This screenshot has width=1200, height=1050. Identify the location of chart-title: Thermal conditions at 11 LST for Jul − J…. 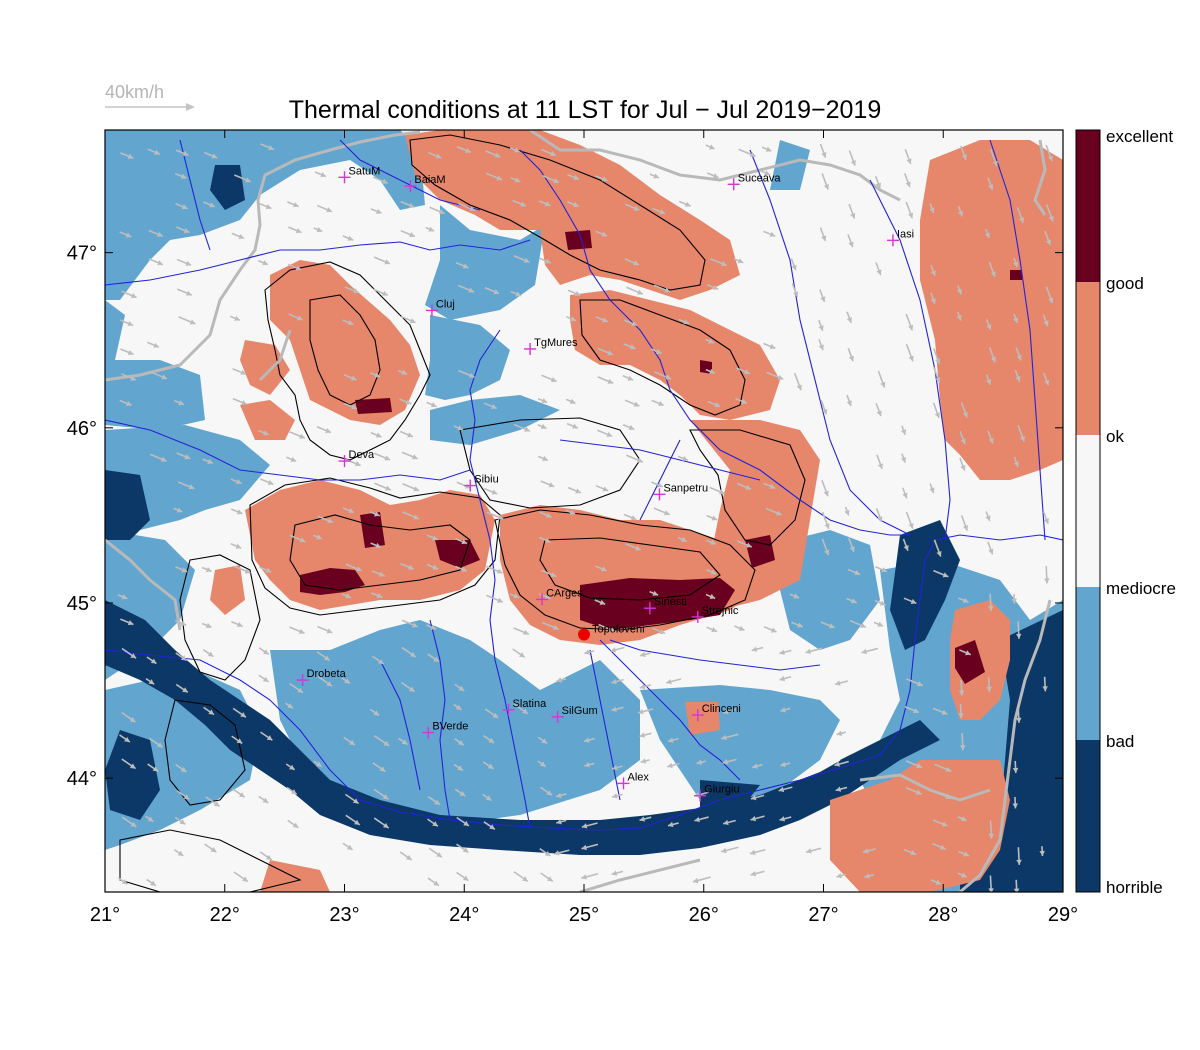
(585, 110).